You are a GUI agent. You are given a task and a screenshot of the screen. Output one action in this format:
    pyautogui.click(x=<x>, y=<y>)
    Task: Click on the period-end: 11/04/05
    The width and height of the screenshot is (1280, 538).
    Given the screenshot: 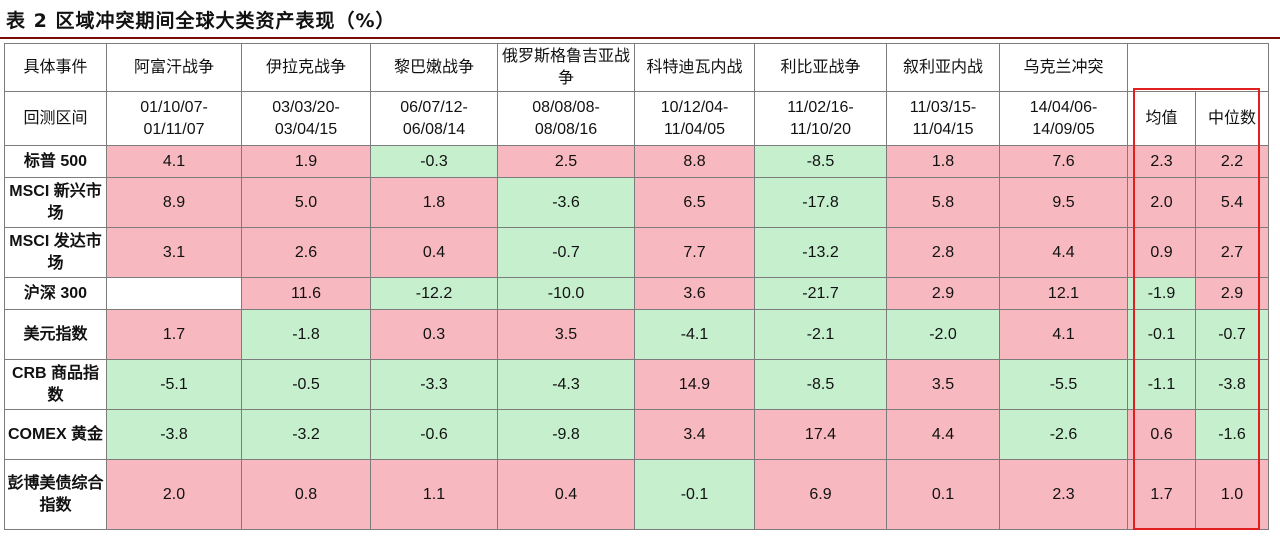 What is the action you would take?
    pyautogui.click(x=694, y=129)
    